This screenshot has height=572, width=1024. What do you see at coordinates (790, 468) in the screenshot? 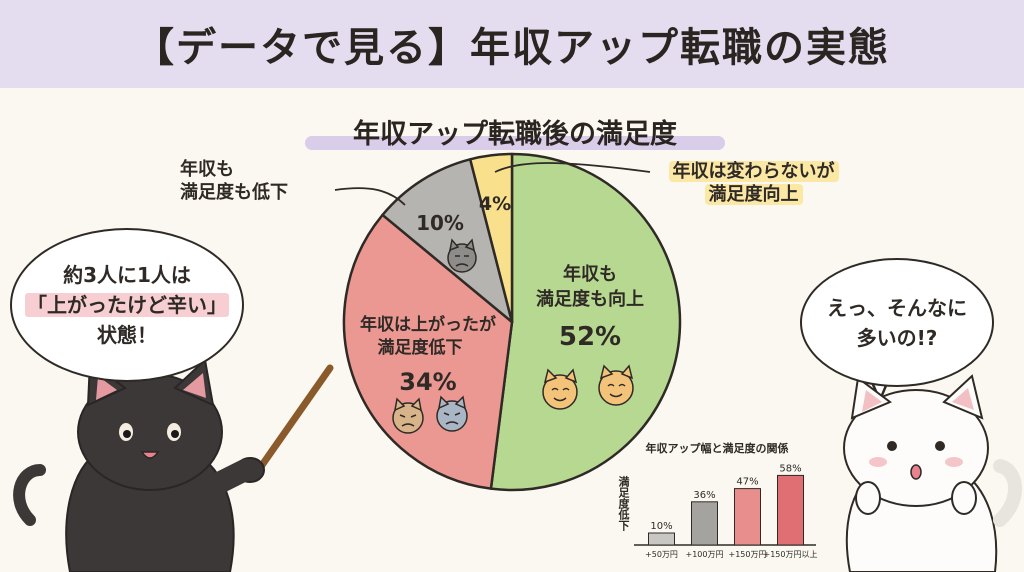
I see `bar-value-label-3: 58%` at bounding box center [790, 468].